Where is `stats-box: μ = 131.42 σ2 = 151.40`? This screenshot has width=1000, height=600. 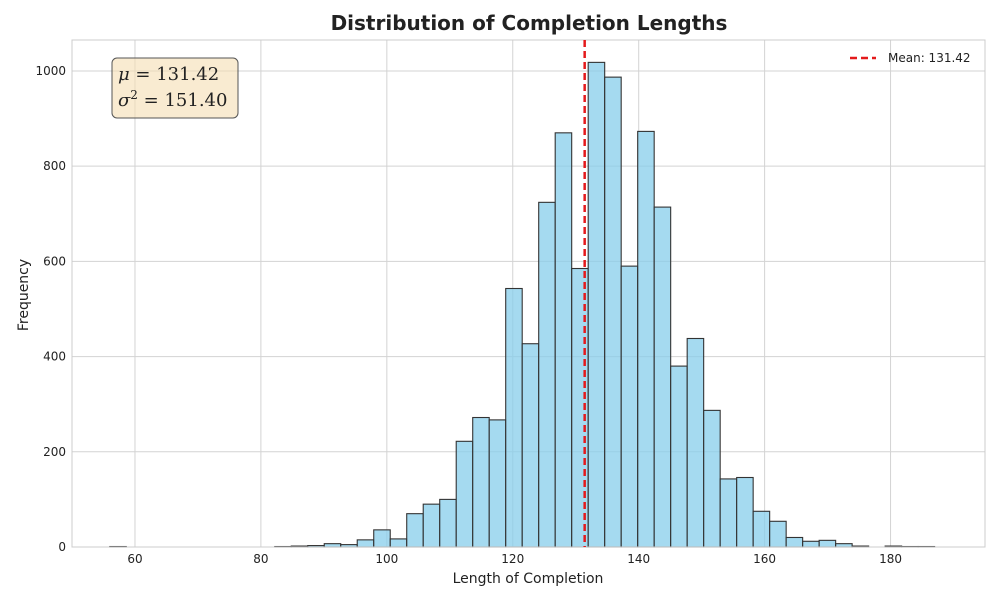 stats-box: μ = 131.42 σ2 = 151.40 is located at coordinates (175, 88).